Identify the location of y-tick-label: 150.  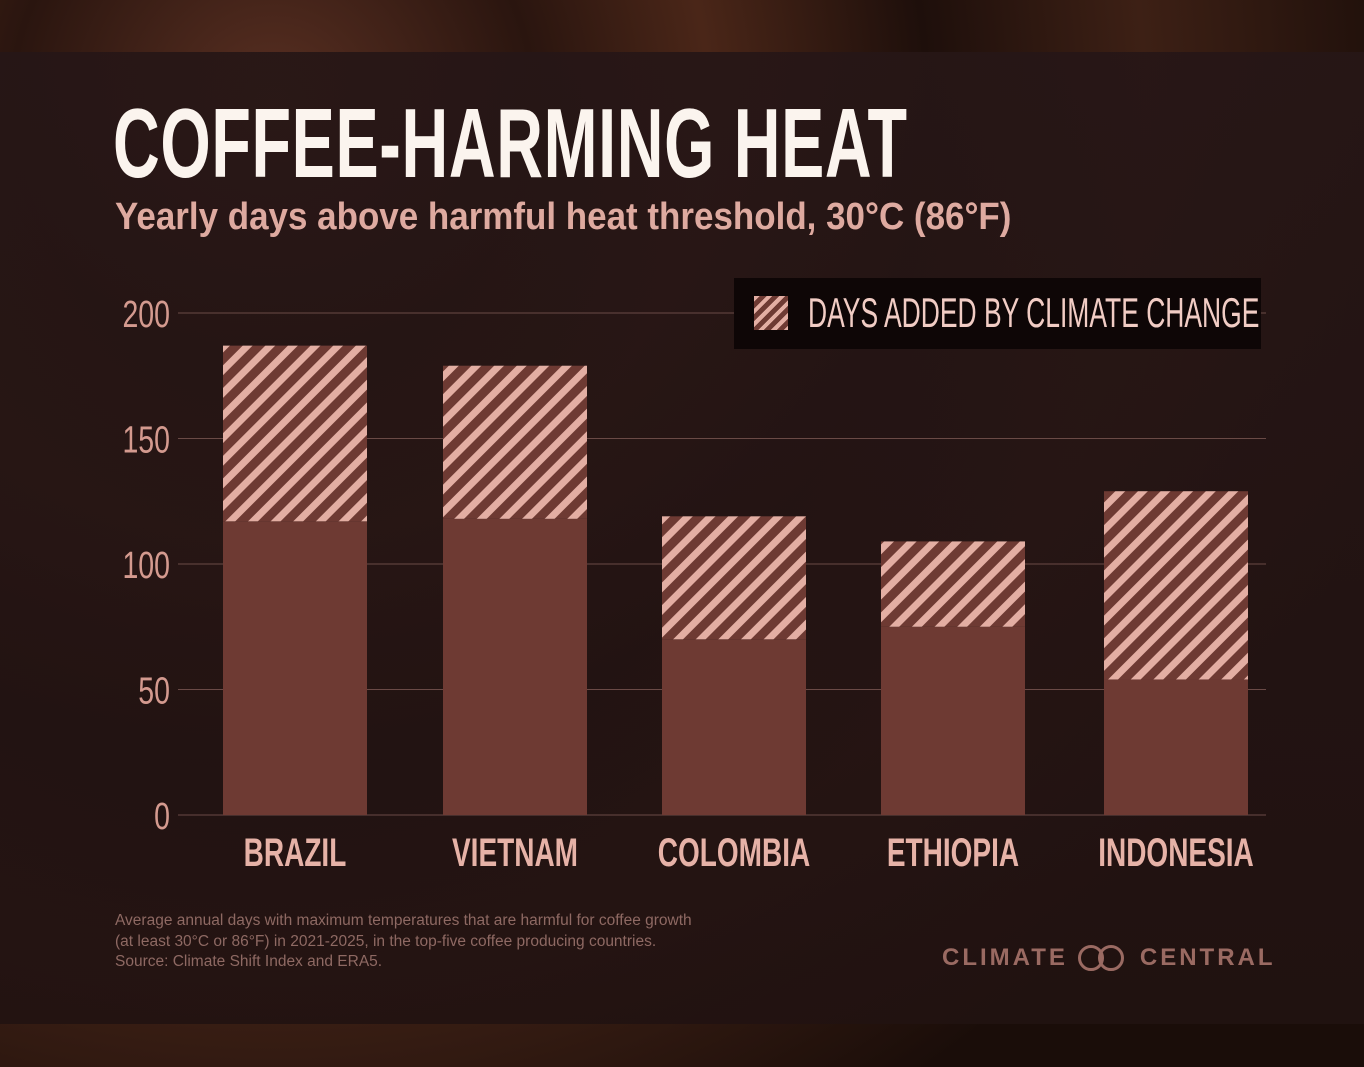
(146, 441).